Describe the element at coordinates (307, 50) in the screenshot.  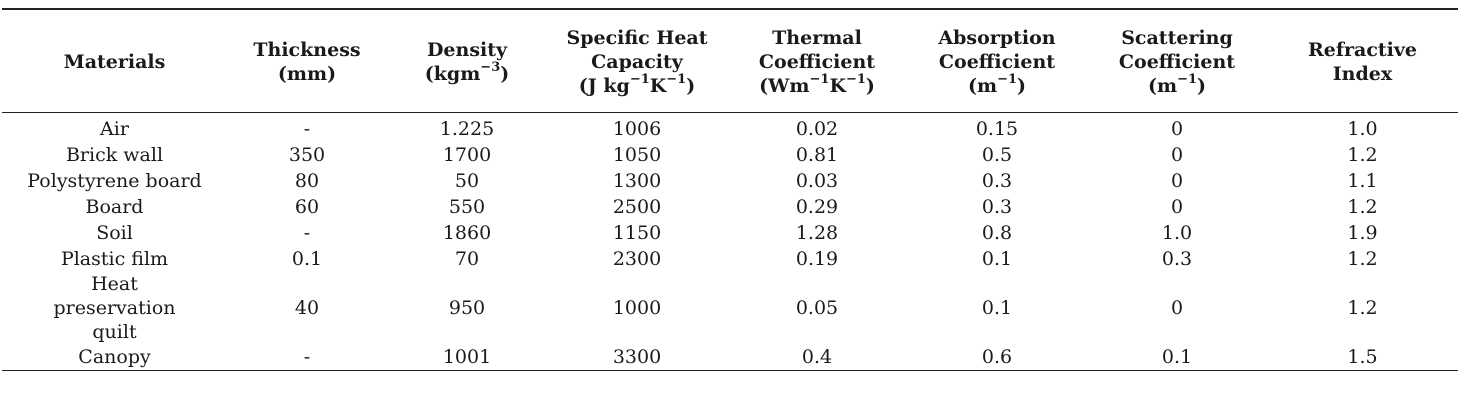
I see `header-line: Thickness` at that location.